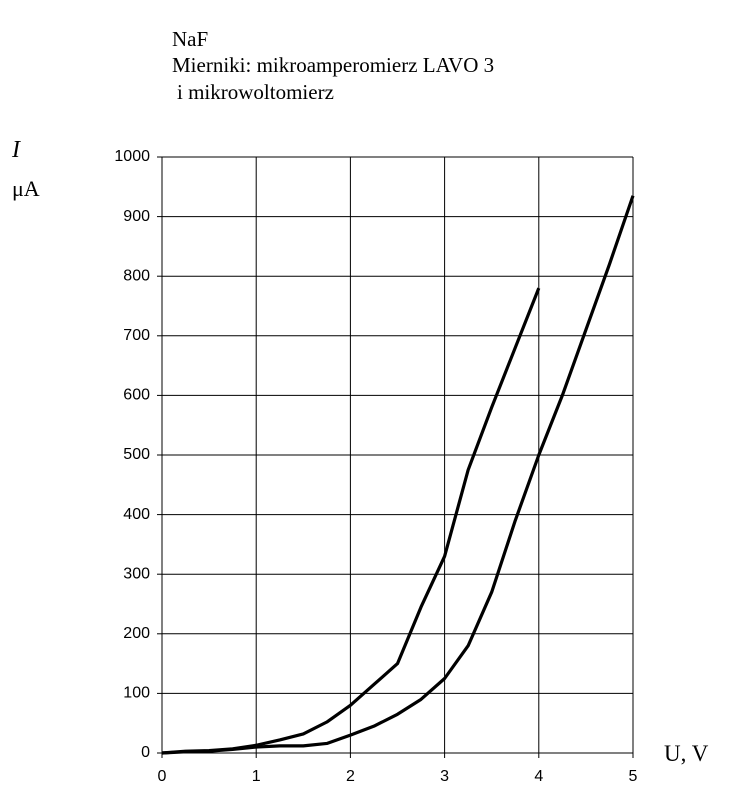 This screenshot has height=797, width=742. I want to click on x-tick-label: 1, so click(256, 776).